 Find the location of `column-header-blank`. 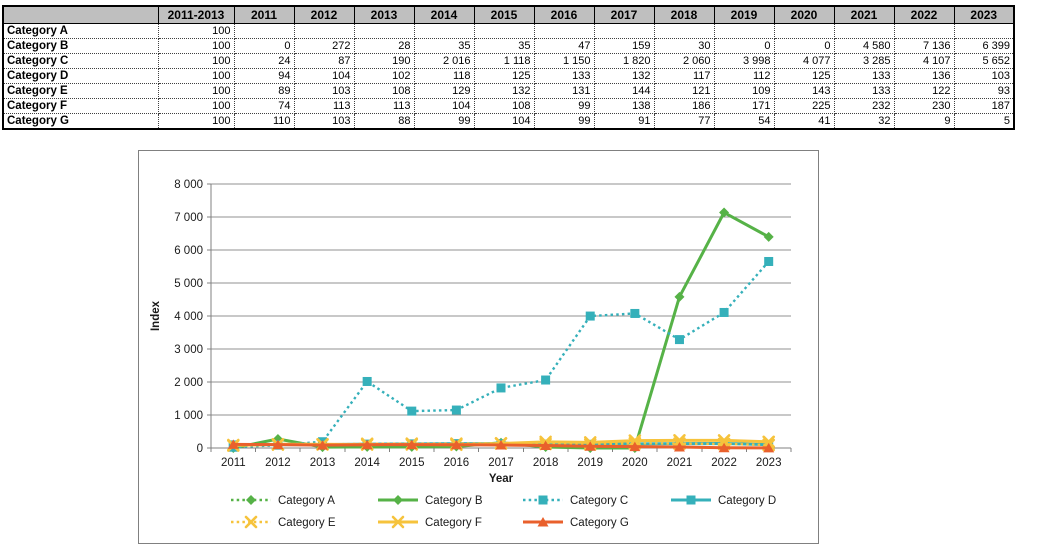

column-header-blank is located at coordinates (80, 14).